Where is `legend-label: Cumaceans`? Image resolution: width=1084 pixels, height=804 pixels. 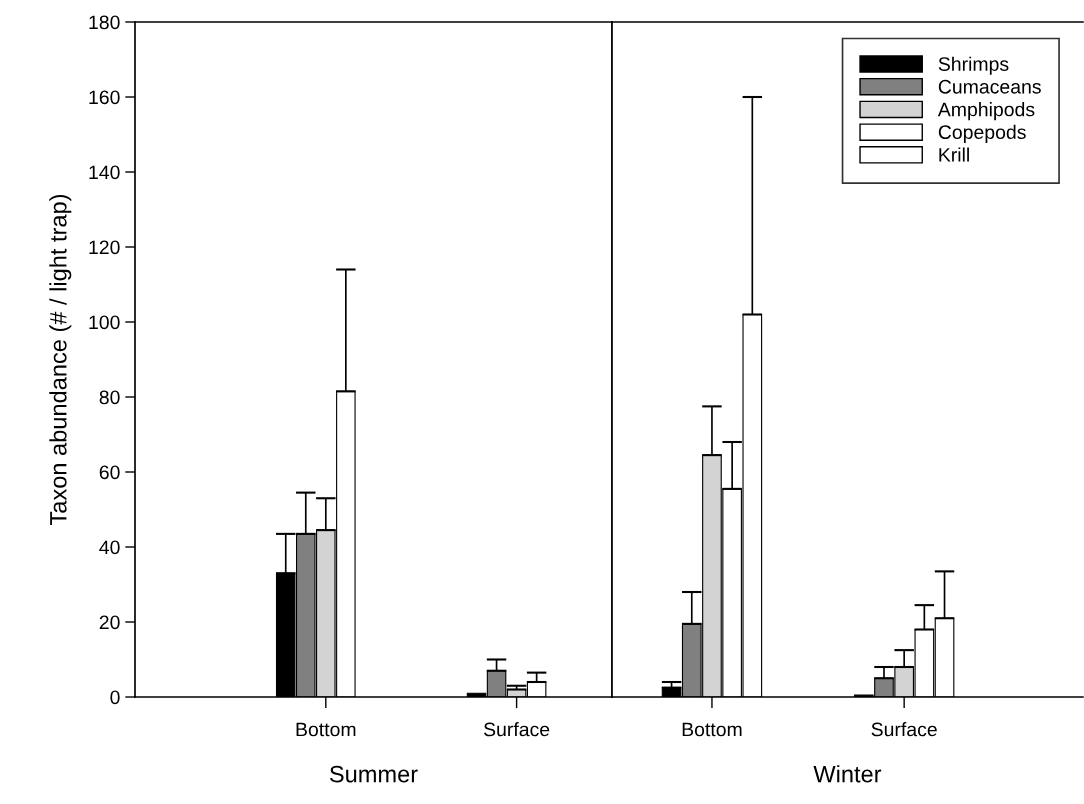
legend-label: Cumaceans is located at coordinates (989, 86).